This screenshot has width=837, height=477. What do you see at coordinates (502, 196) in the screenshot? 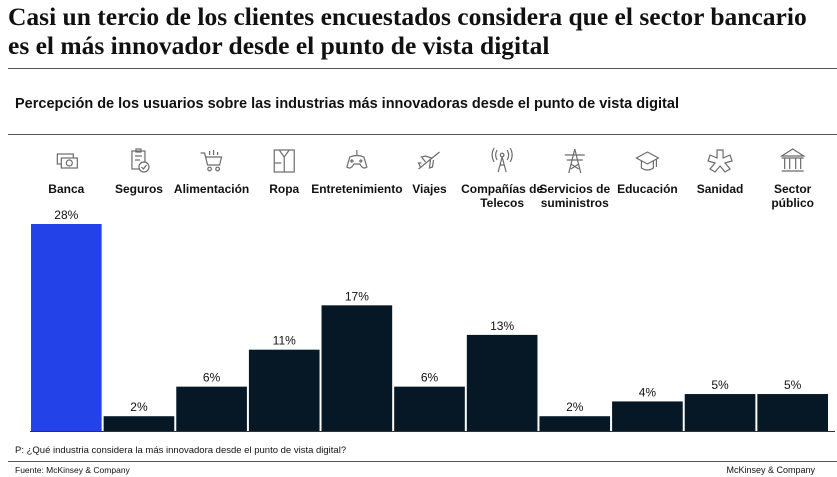
I see `category-label: Compañías de Telecos` at bounding box center [502, 196].